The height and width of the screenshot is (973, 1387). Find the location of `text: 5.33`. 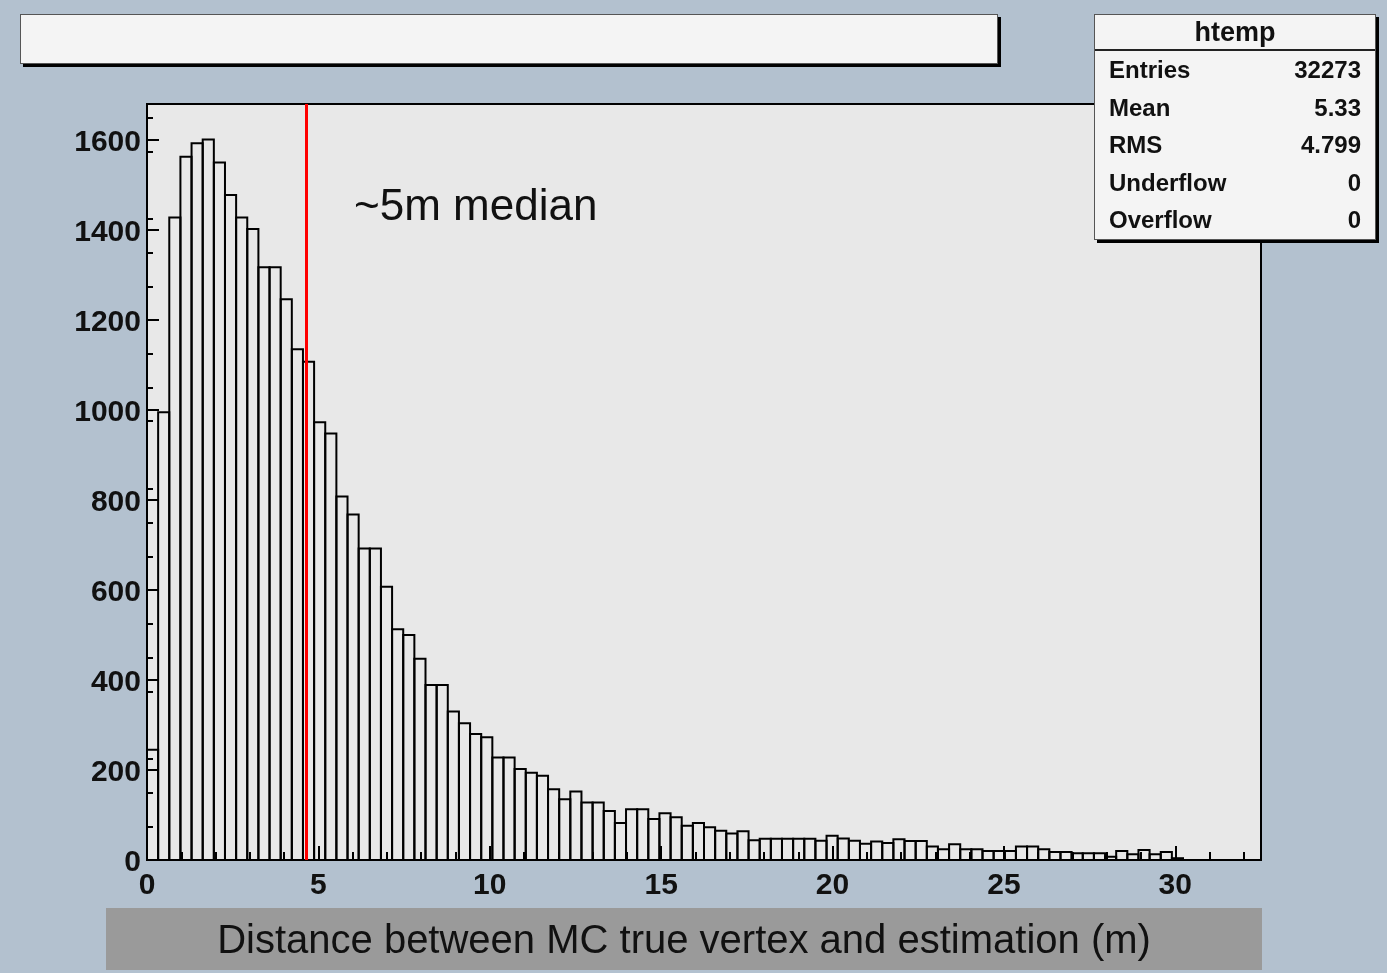

text: 5.33 is located at coordinates (1337, 107).